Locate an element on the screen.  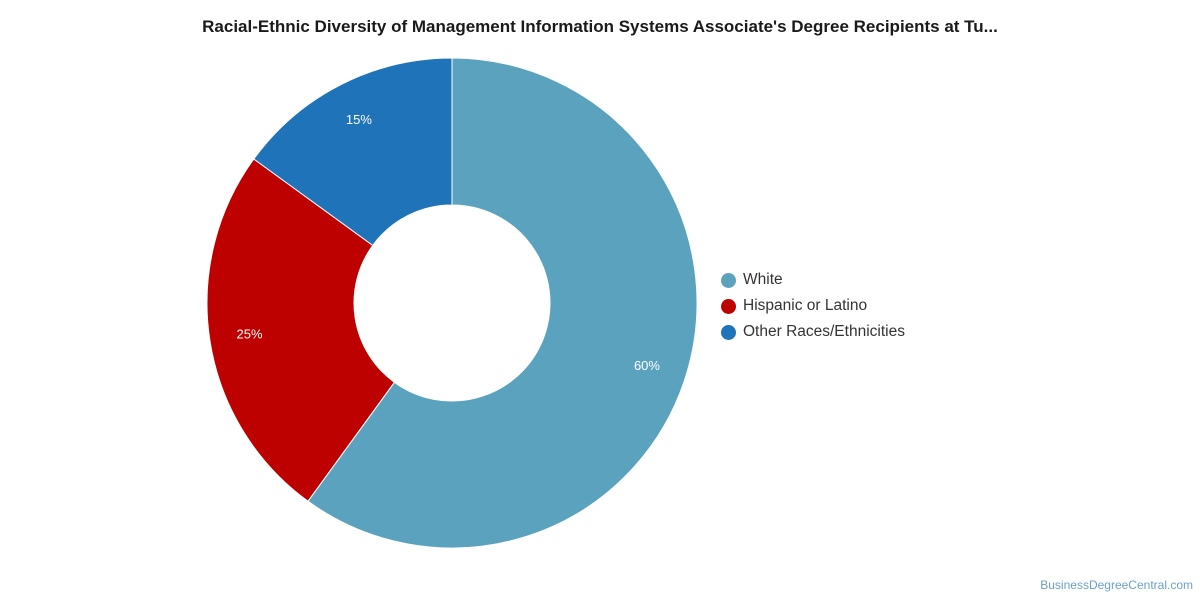
legend-swatch-hispanic-or-latino is located at coordinates (728, 306).